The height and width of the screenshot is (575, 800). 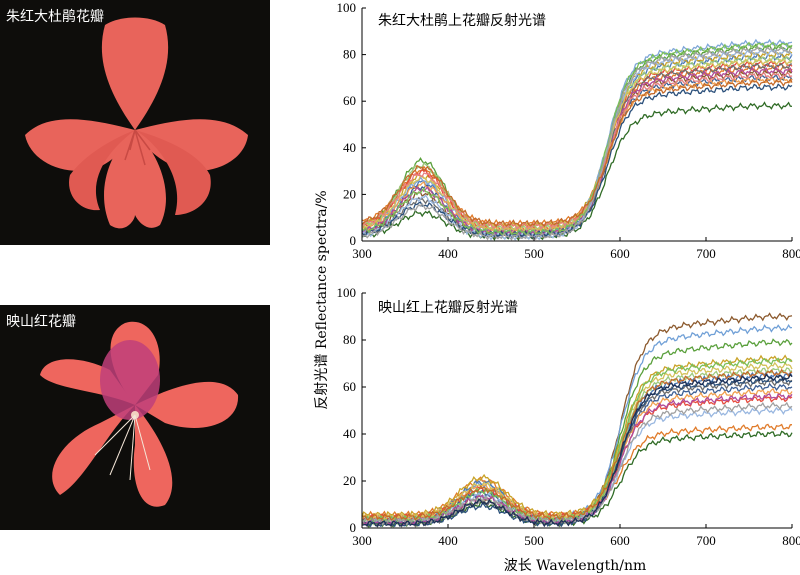 I want to click on photo-label-2: 映山红花瓣, so click(x=41, y=322).